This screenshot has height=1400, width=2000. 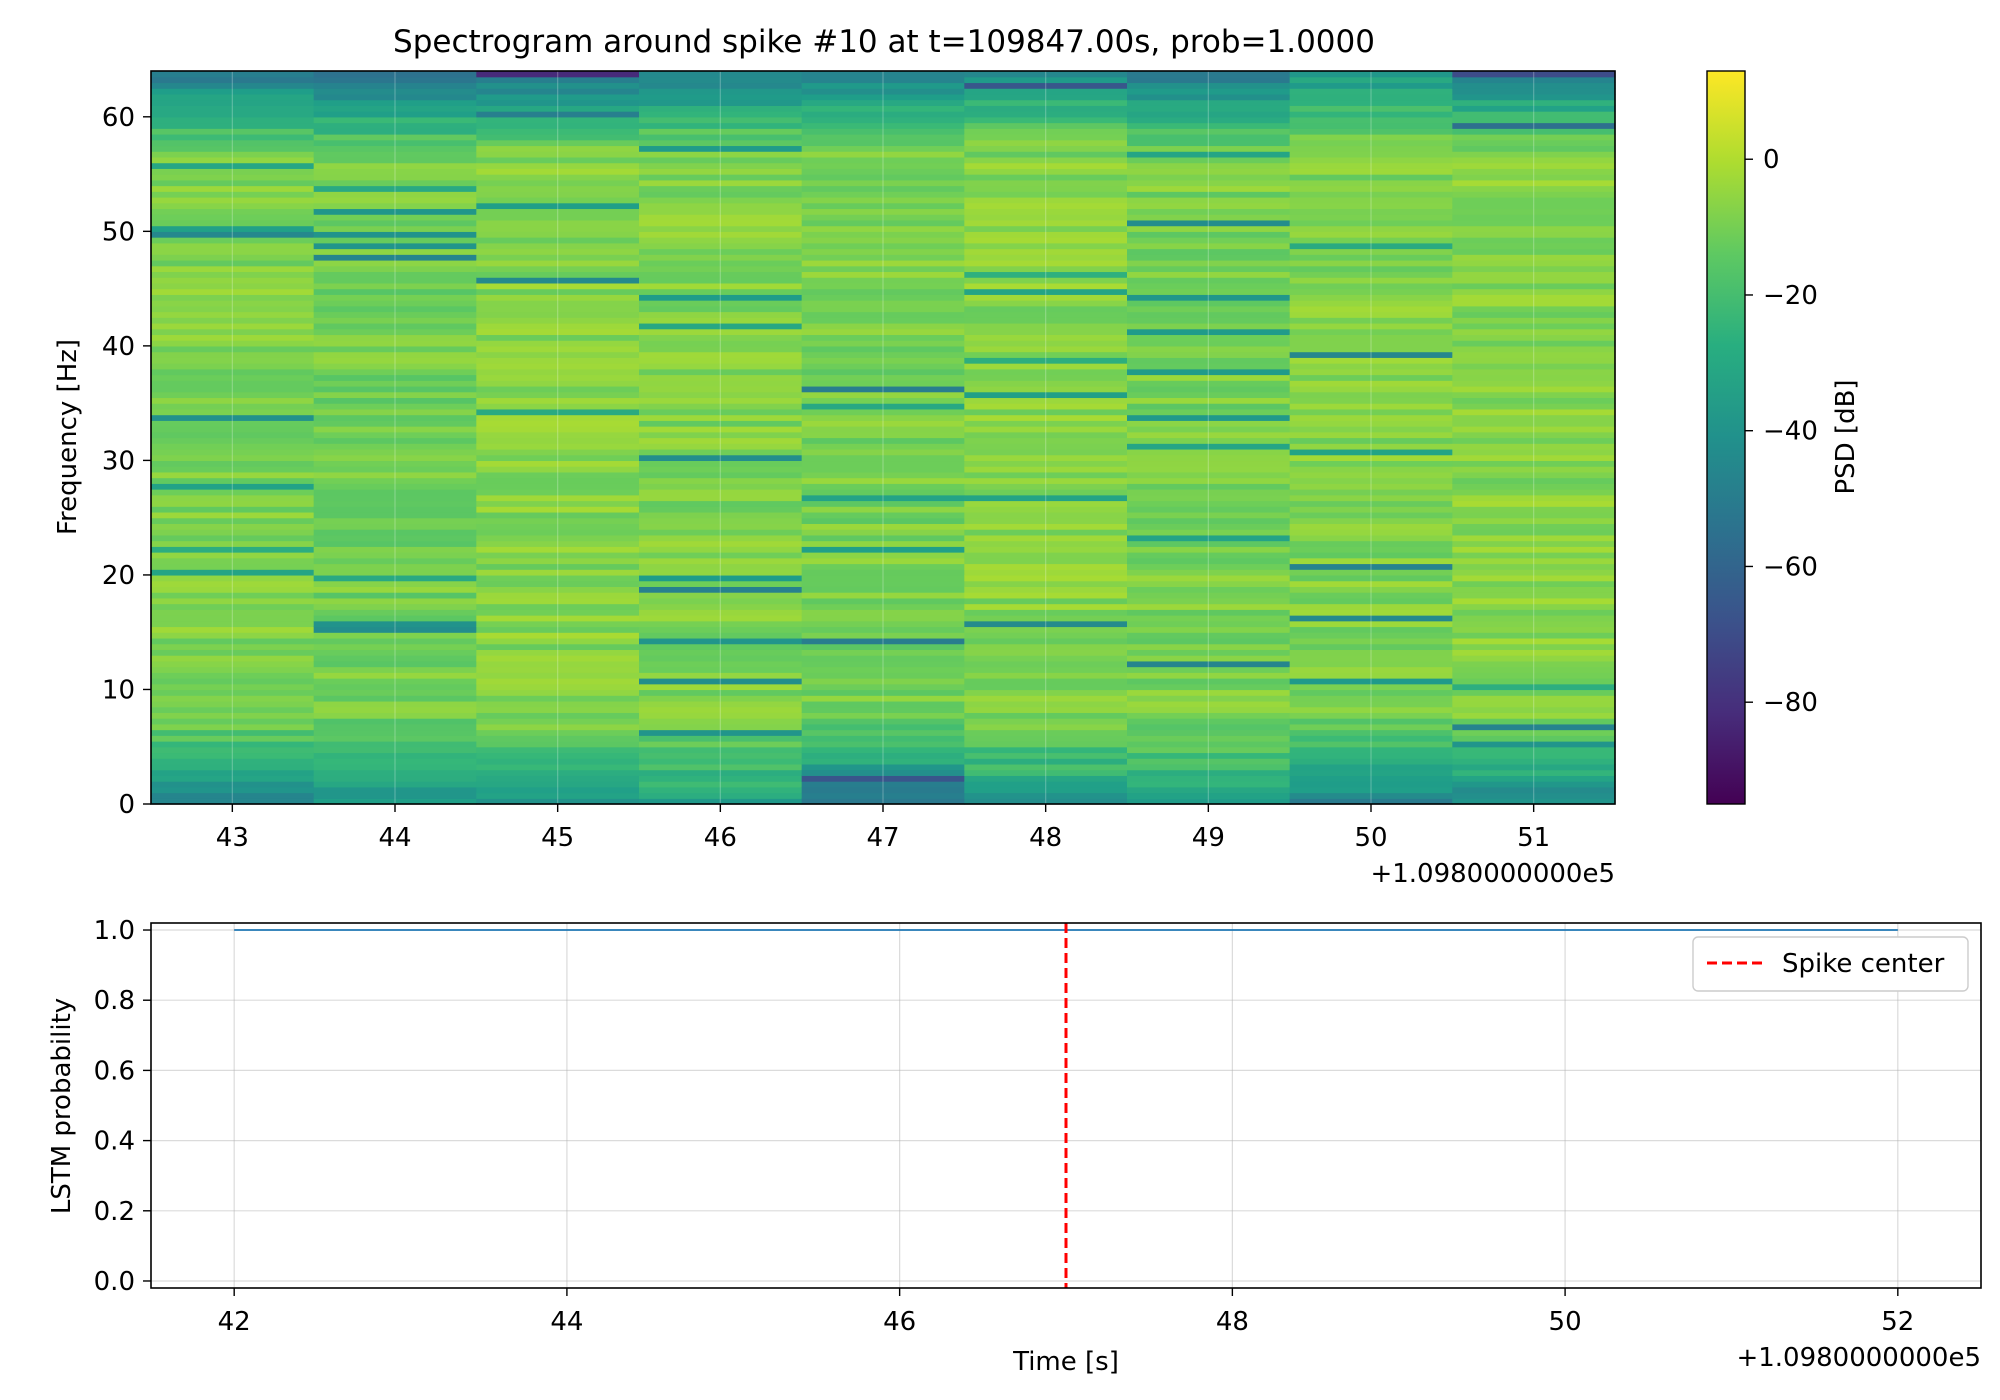 What do you see at coordinates (899, 1322) in the screenshot?
I see `probability-x-tick-label: 46` at bounding box center [899, 1322].